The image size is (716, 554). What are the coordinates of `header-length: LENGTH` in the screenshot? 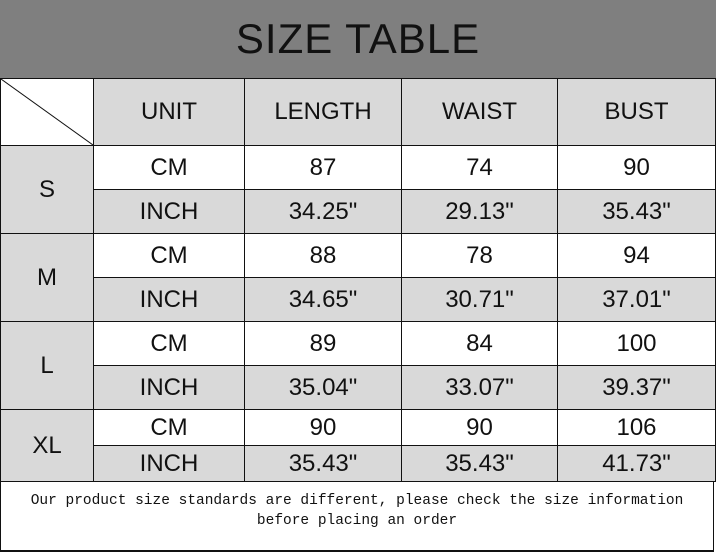 It's located at (323, 112).